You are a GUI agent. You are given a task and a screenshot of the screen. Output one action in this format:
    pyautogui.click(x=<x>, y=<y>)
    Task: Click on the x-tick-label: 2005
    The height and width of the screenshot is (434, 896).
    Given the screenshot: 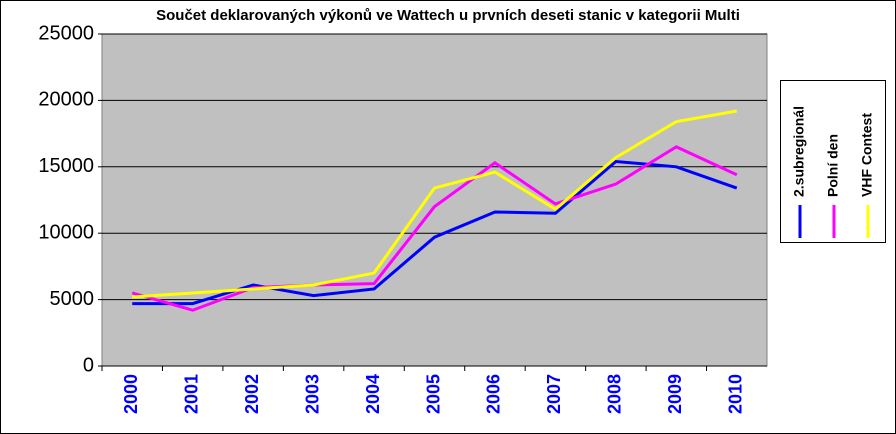 What is the action you would take?
    pyautogui.click(x=433, y=394)
    